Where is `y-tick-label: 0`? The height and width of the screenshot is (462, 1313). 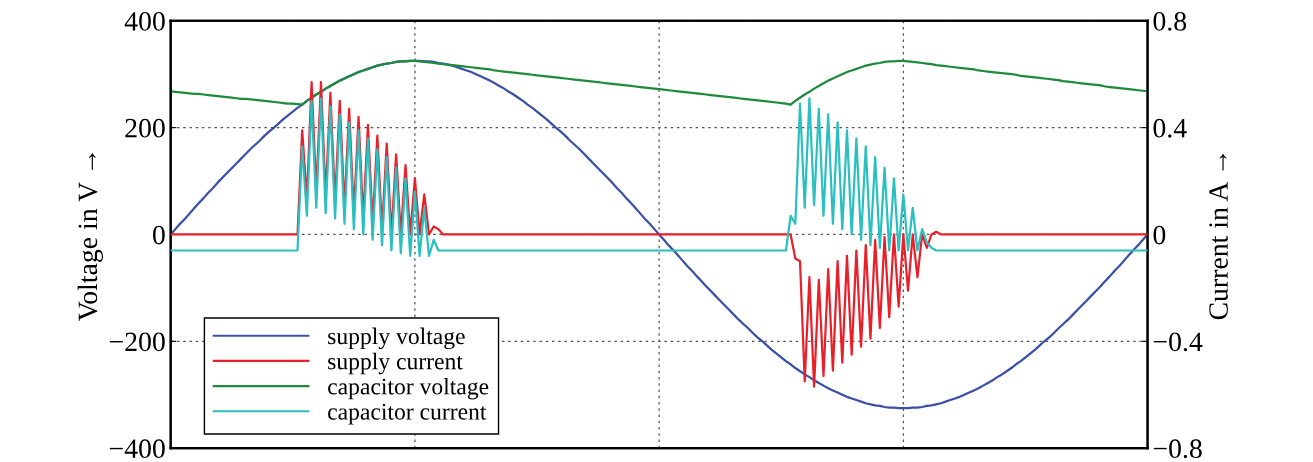
y-tick-label: 0 is located at coordinates (159, 235).